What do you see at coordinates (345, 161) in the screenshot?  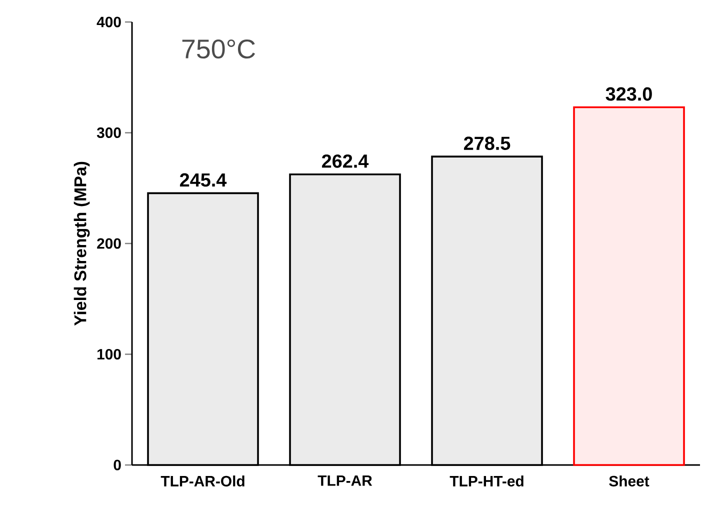 I see `data-label: 262.4` at bounding box center [345, 161].